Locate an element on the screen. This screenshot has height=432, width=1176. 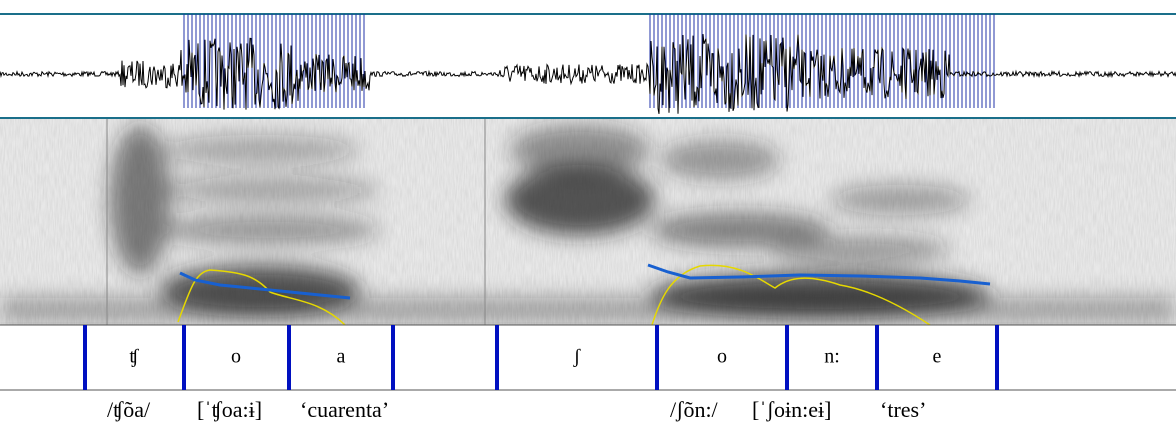
caption: ‘tres’ is located at coordinates (903, 409).